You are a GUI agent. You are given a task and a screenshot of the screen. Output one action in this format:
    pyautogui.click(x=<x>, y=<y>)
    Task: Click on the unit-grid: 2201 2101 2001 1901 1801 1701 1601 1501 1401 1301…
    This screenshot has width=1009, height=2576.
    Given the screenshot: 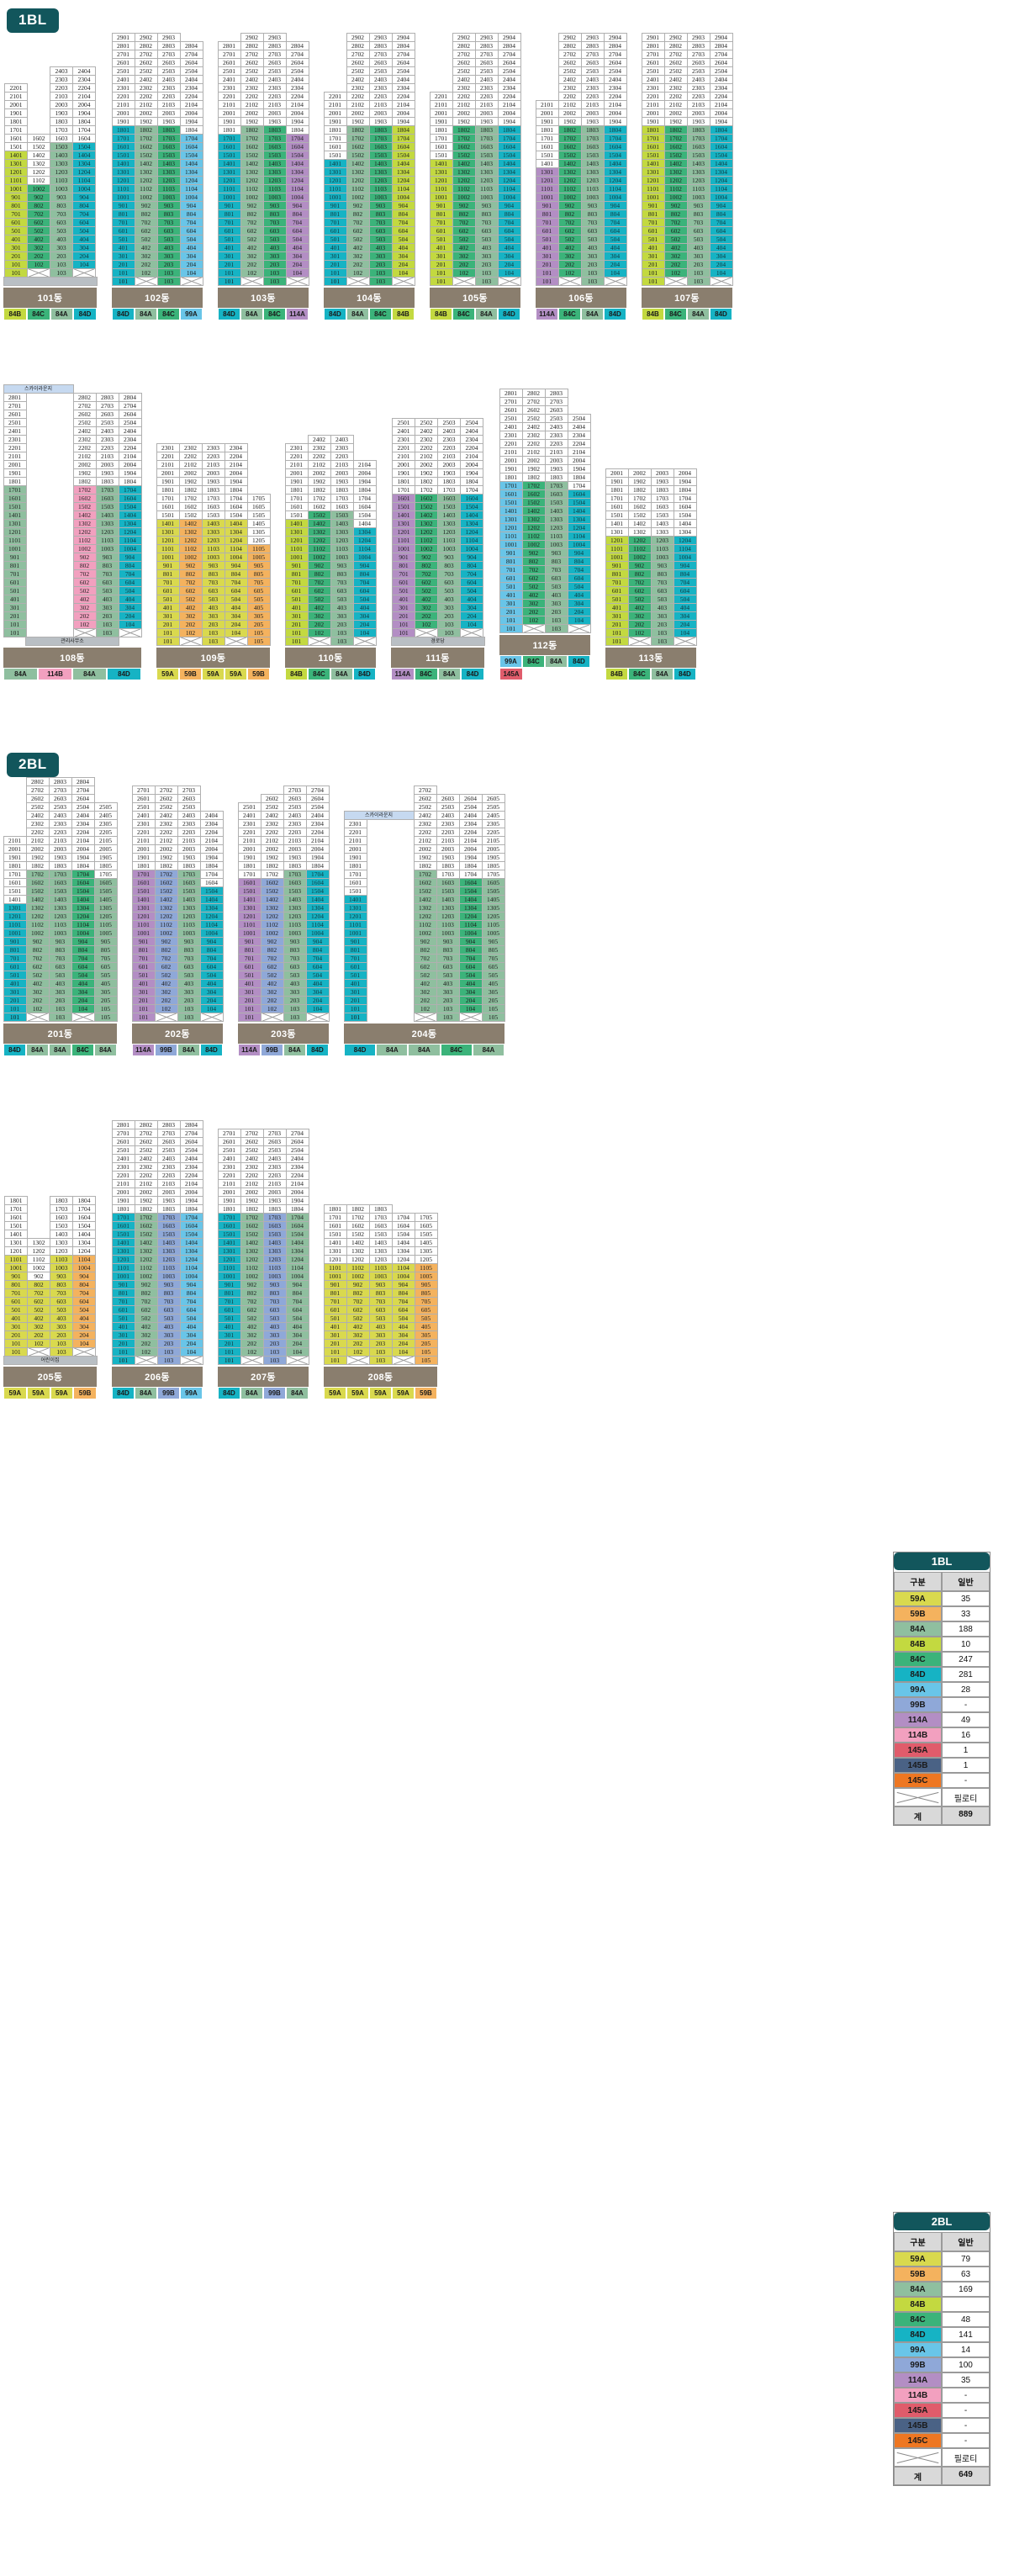 What is the action you would take?
    pyautogui.click(x=50, y=172)
    